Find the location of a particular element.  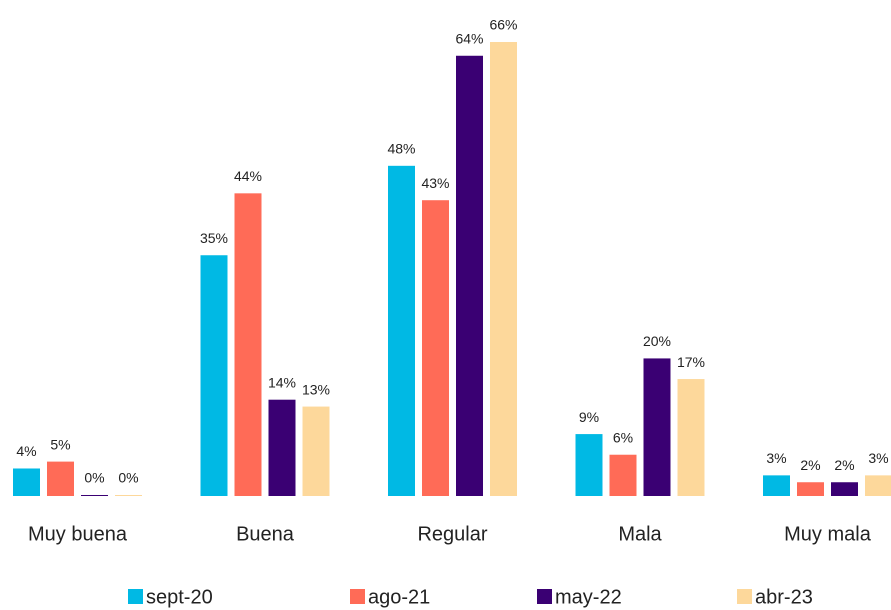

legend-label: abr-23 is located at coordinates (784, 597).